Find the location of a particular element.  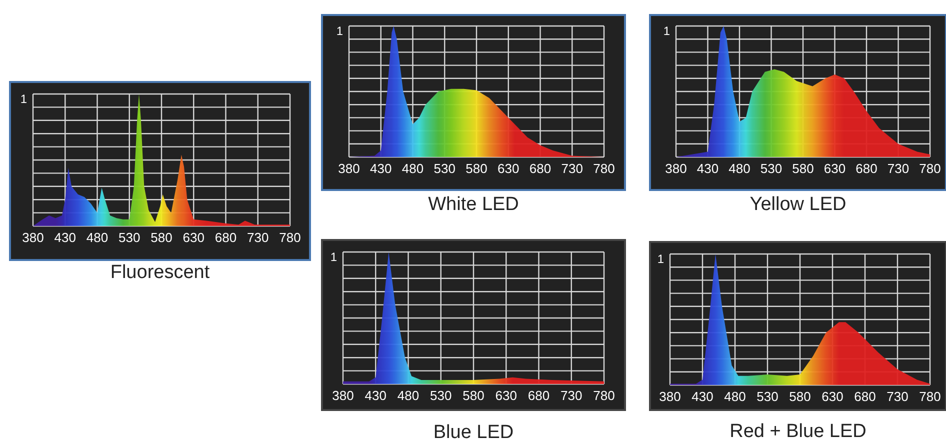

text: Red + Blue LED is located at coordinates (798, 431).